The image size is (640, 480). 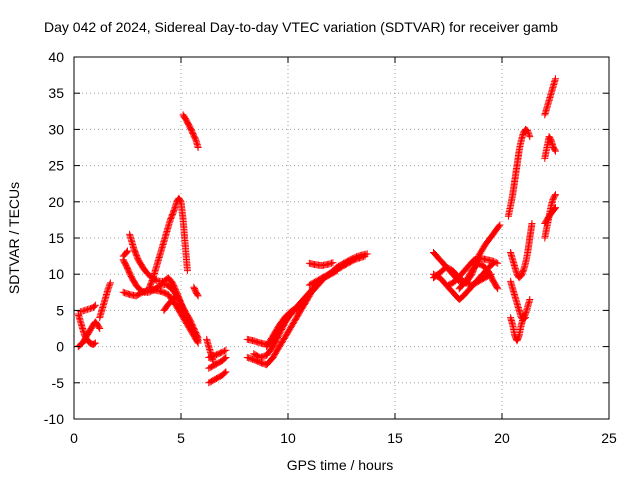 I want to click on series-s33, so click(x=550, y=215).